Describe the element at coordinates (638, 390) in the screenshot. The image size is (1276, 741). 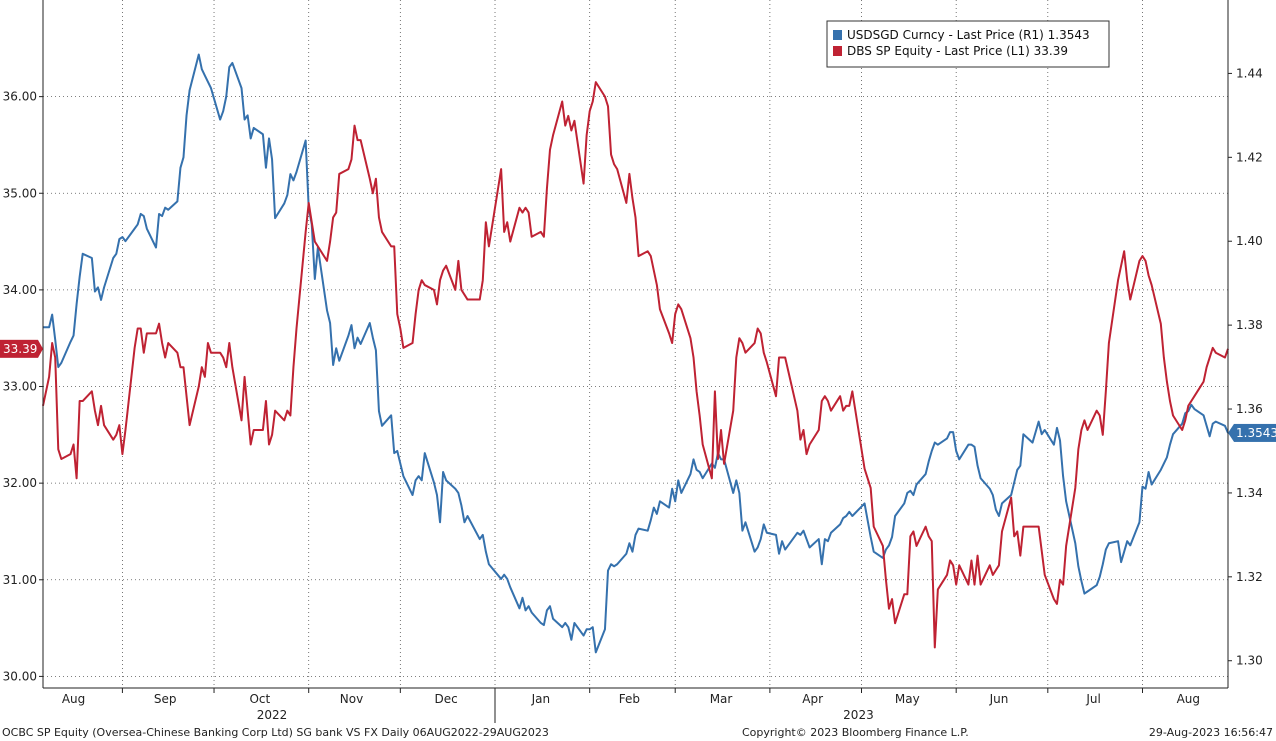
I see `last-value-flags: 1.3543 33.39` at that location.